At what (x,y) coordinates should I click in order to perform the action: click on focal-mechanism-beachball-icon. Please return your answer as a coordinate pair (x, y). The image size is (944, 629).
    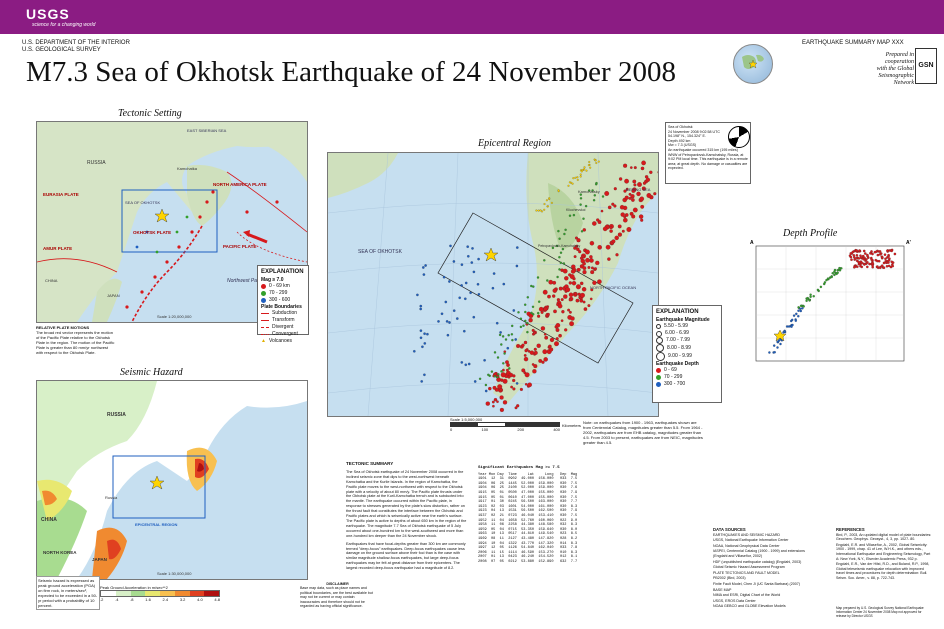
    Looking at the image, I should click on (739, 137).